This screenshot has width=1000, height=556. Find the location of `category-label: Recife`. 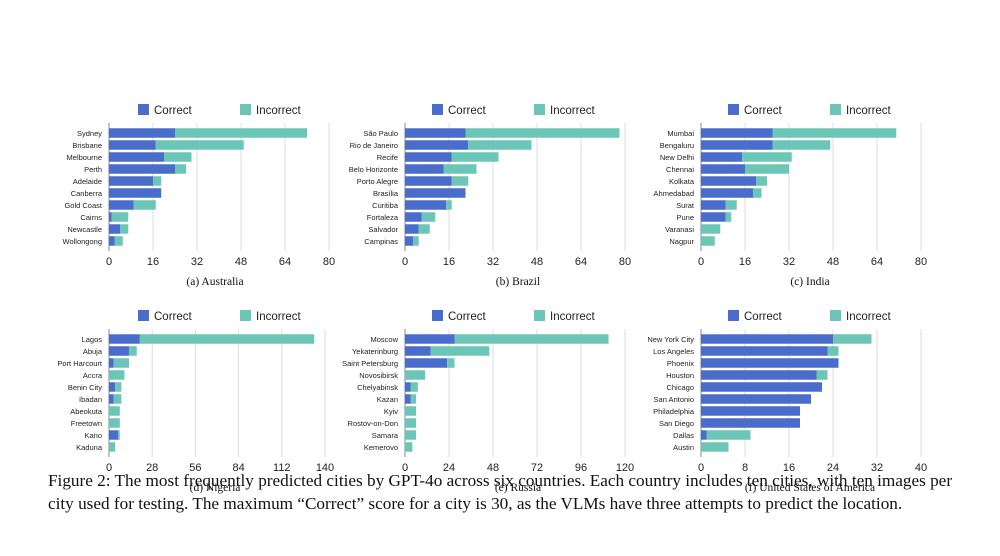

category-label: Recife is located at coordinates (387, 157).